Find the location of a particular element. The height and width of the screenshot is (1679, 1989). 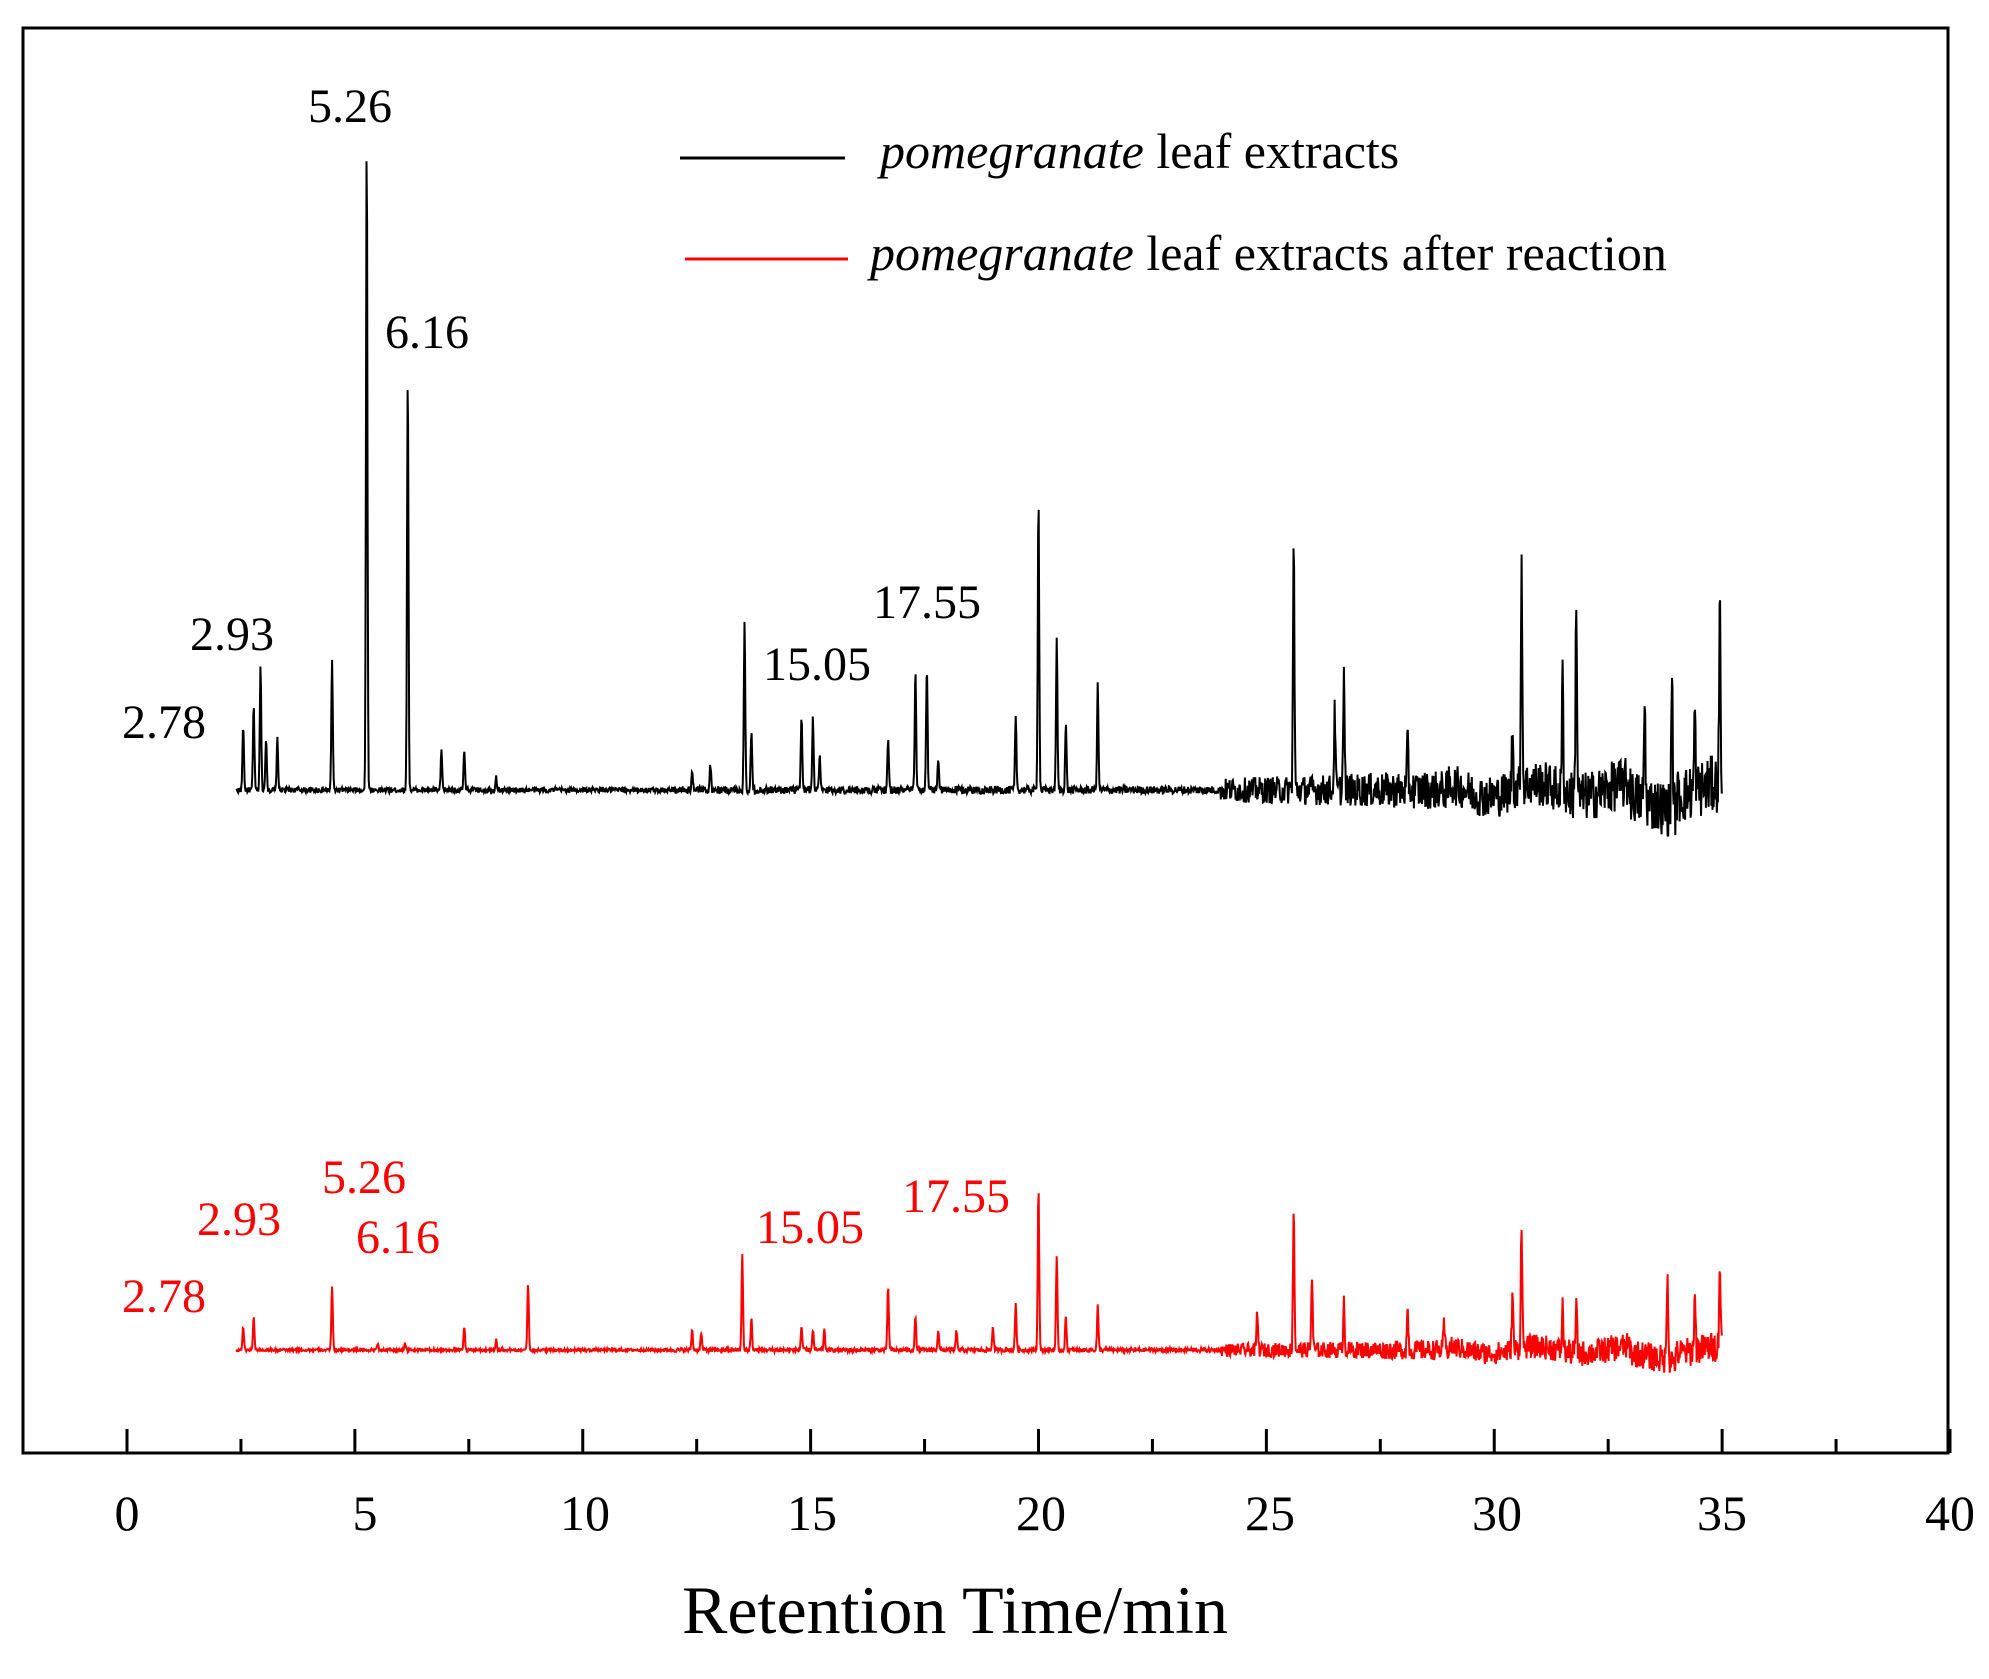

peak-label-red-15-05: 15.05 is located at coordinates (810, 1227).